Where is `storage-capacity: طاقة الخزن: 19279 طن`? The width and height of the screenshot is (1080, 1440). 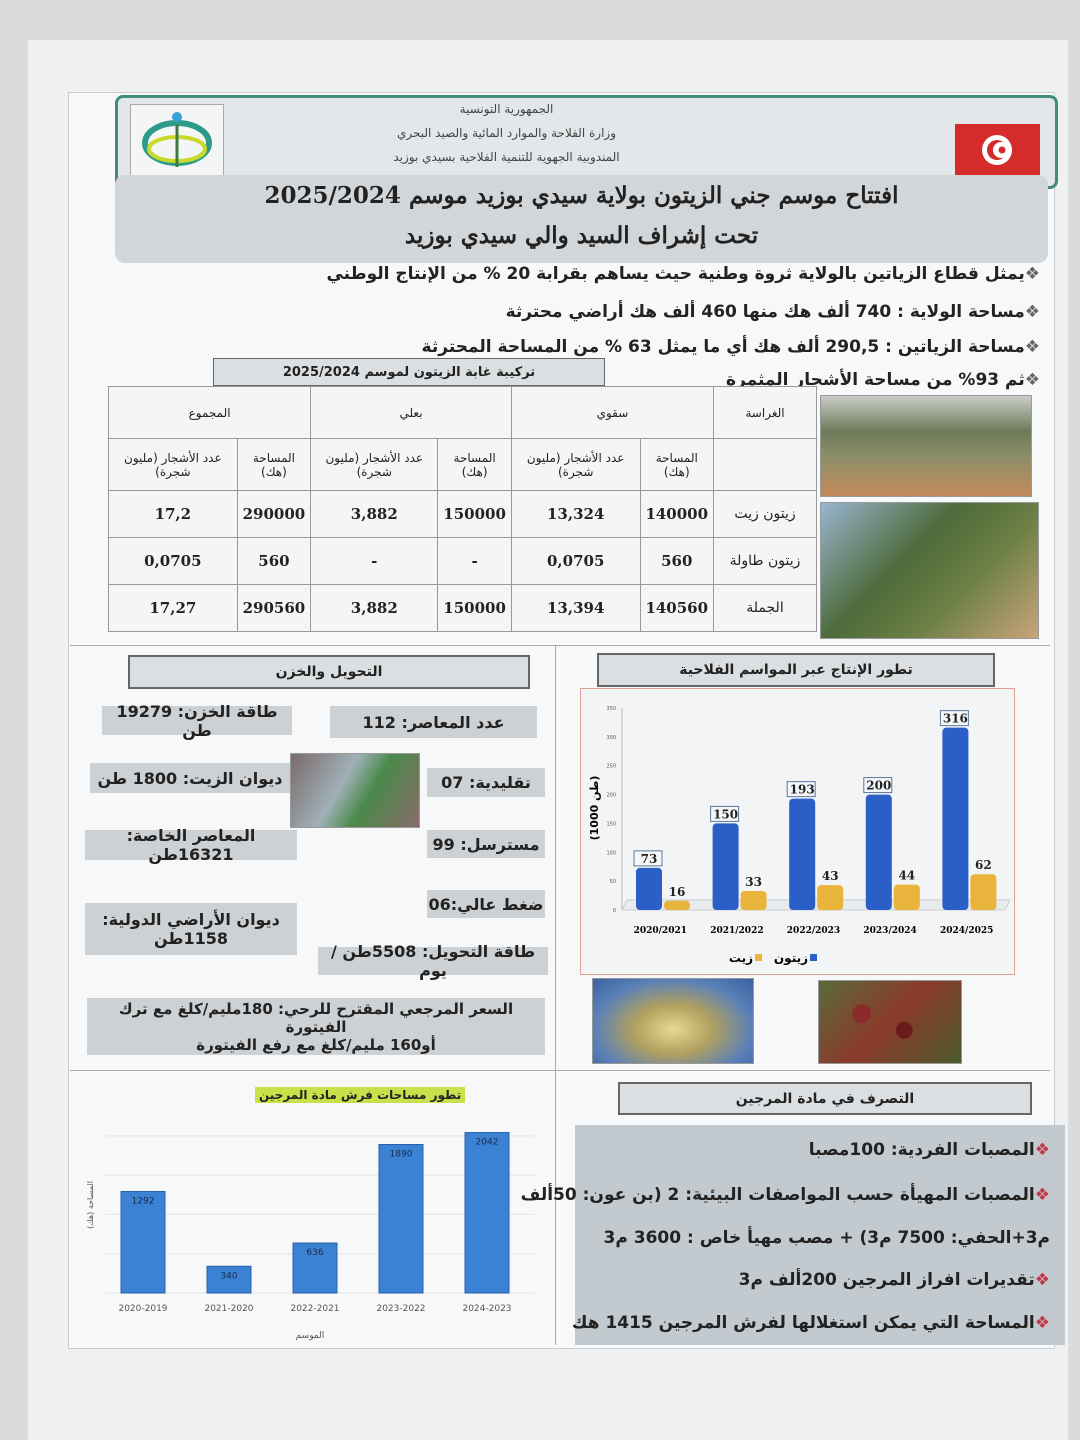 storage-capacity: طاقة الخزن: 19279 طن is located at coordinates (197, 721).